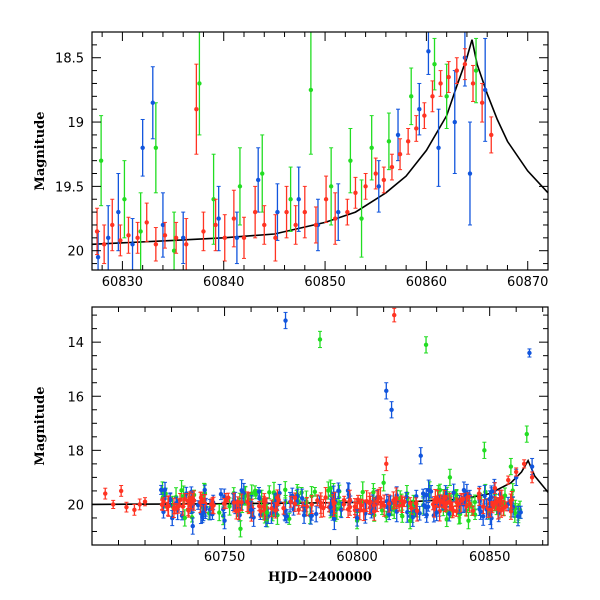 The height and width of the screenshot is (600, 600). Describe the element at coordinates (40, 150) in the screenshot. I see `y-axis-title: Magnitude` at that location.